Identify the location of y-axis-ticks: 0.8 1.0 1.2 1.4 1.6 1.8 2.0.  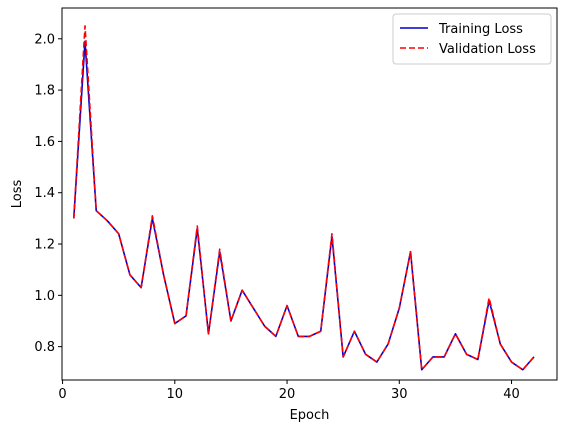
(48, 193).